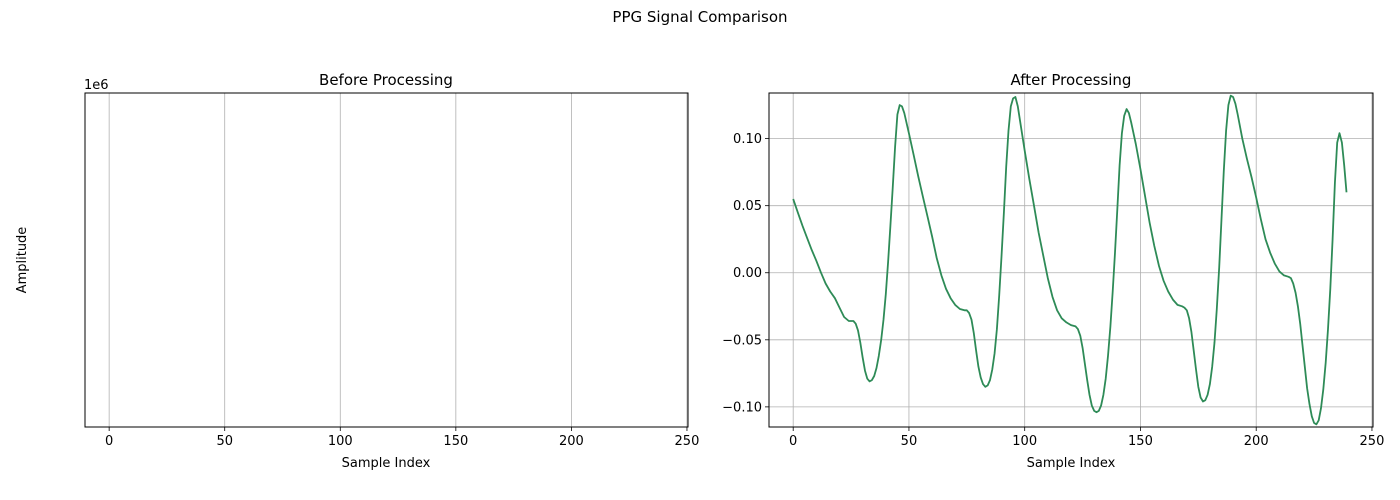 This screenshot has width=1400, height=500. Describe the element at coordinates (386, 80) in the screenshot. I see `chart-title-before: Before Processing` at that location.